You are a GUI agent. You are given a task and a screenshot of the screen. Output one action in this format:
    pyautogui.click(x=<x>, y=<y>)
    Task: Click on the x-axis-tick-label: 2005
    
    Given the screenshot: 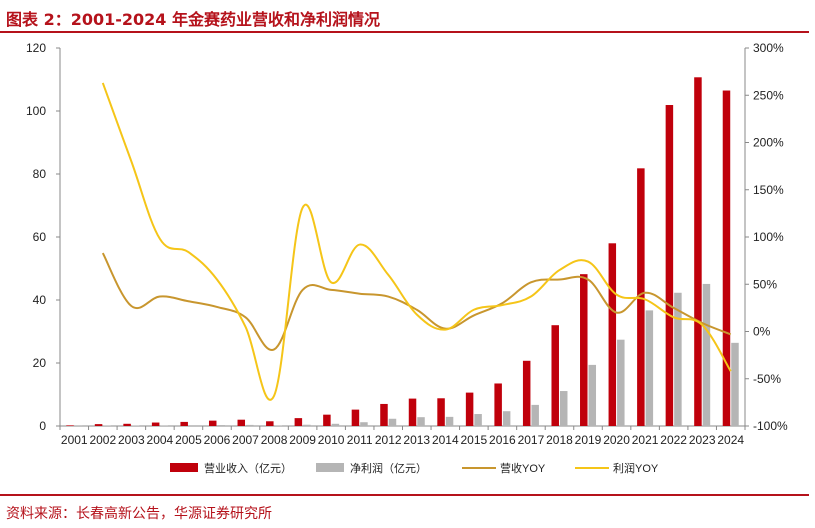 What is the action you would take?
    pyautogui.click(x=188, y=440)
    